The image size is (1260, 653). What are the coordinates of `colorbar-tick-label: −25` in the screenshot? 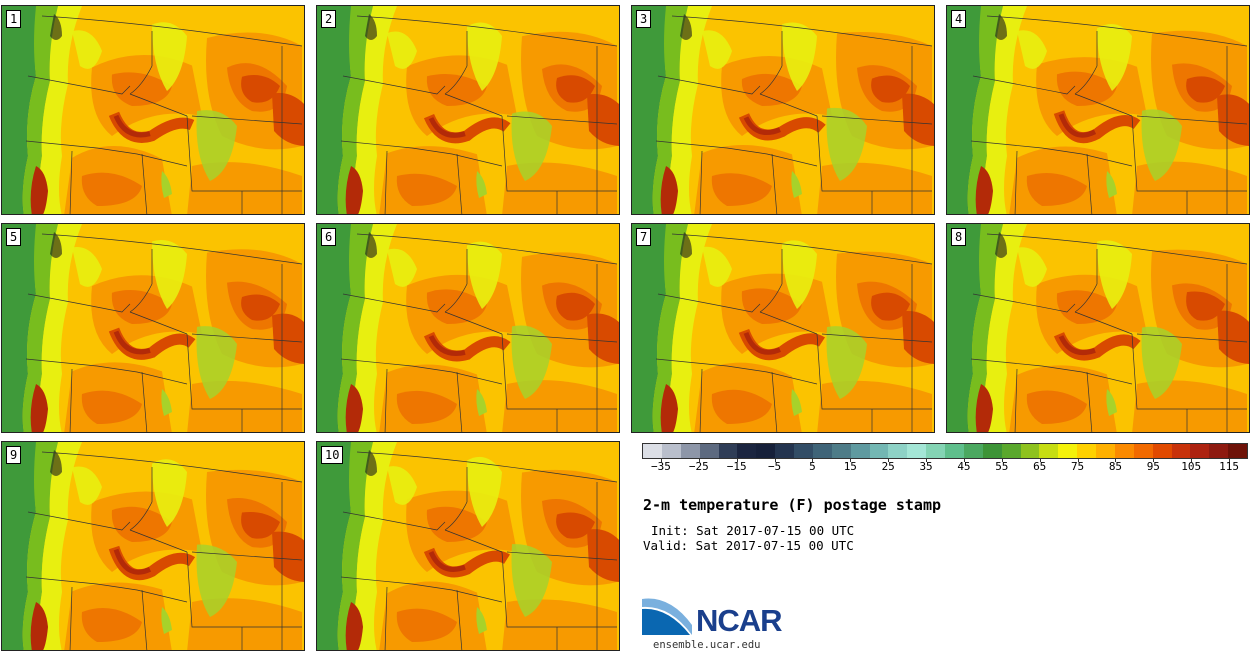 It's located at (698, 466).